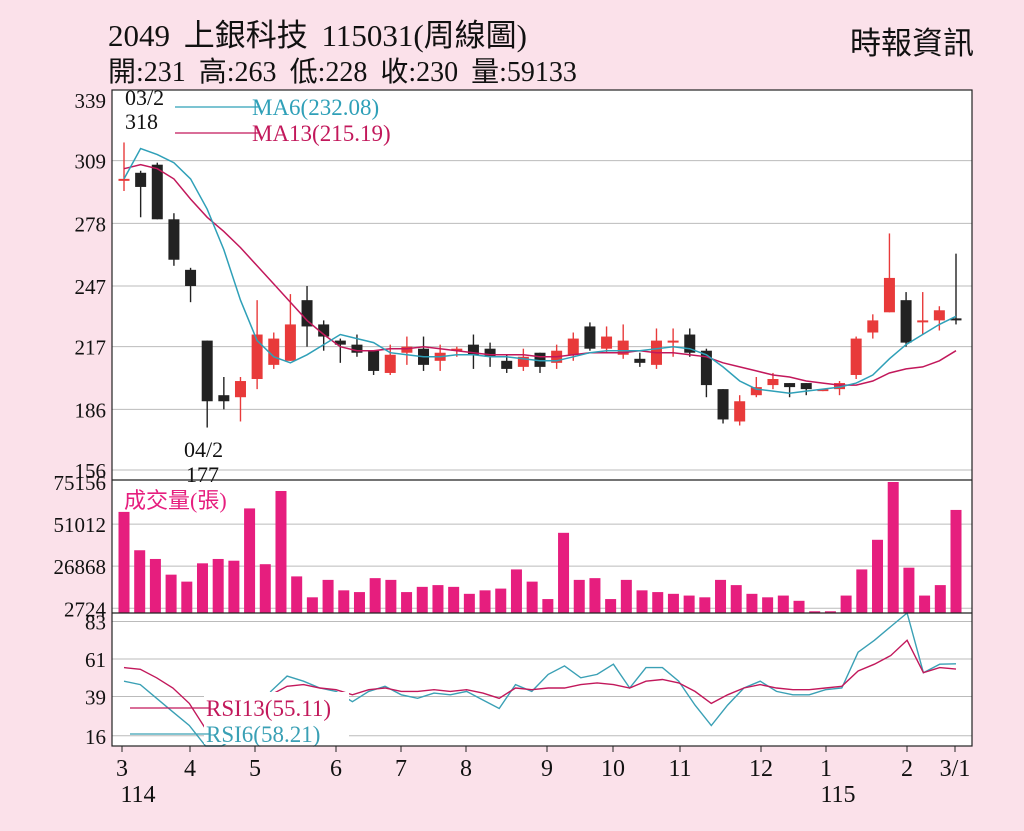 The image size is (1024, 831). What do you see at coordinates (95, 660) in the screenshot?
I see `rsi-tick-label: 61` at bounding box center [95, 660].